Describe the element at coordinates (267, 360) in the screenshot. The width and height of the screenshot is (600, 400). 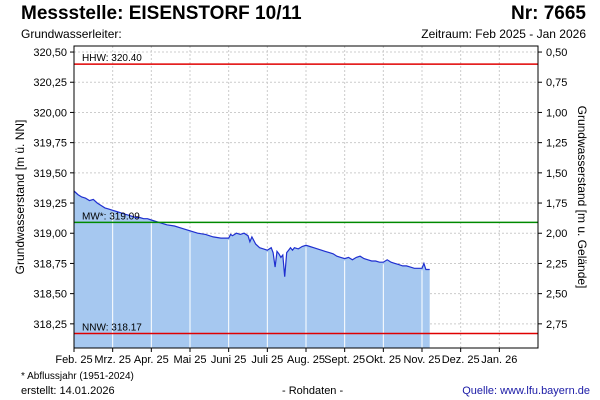
I see `x-tick-label: Juli 25` at that location.